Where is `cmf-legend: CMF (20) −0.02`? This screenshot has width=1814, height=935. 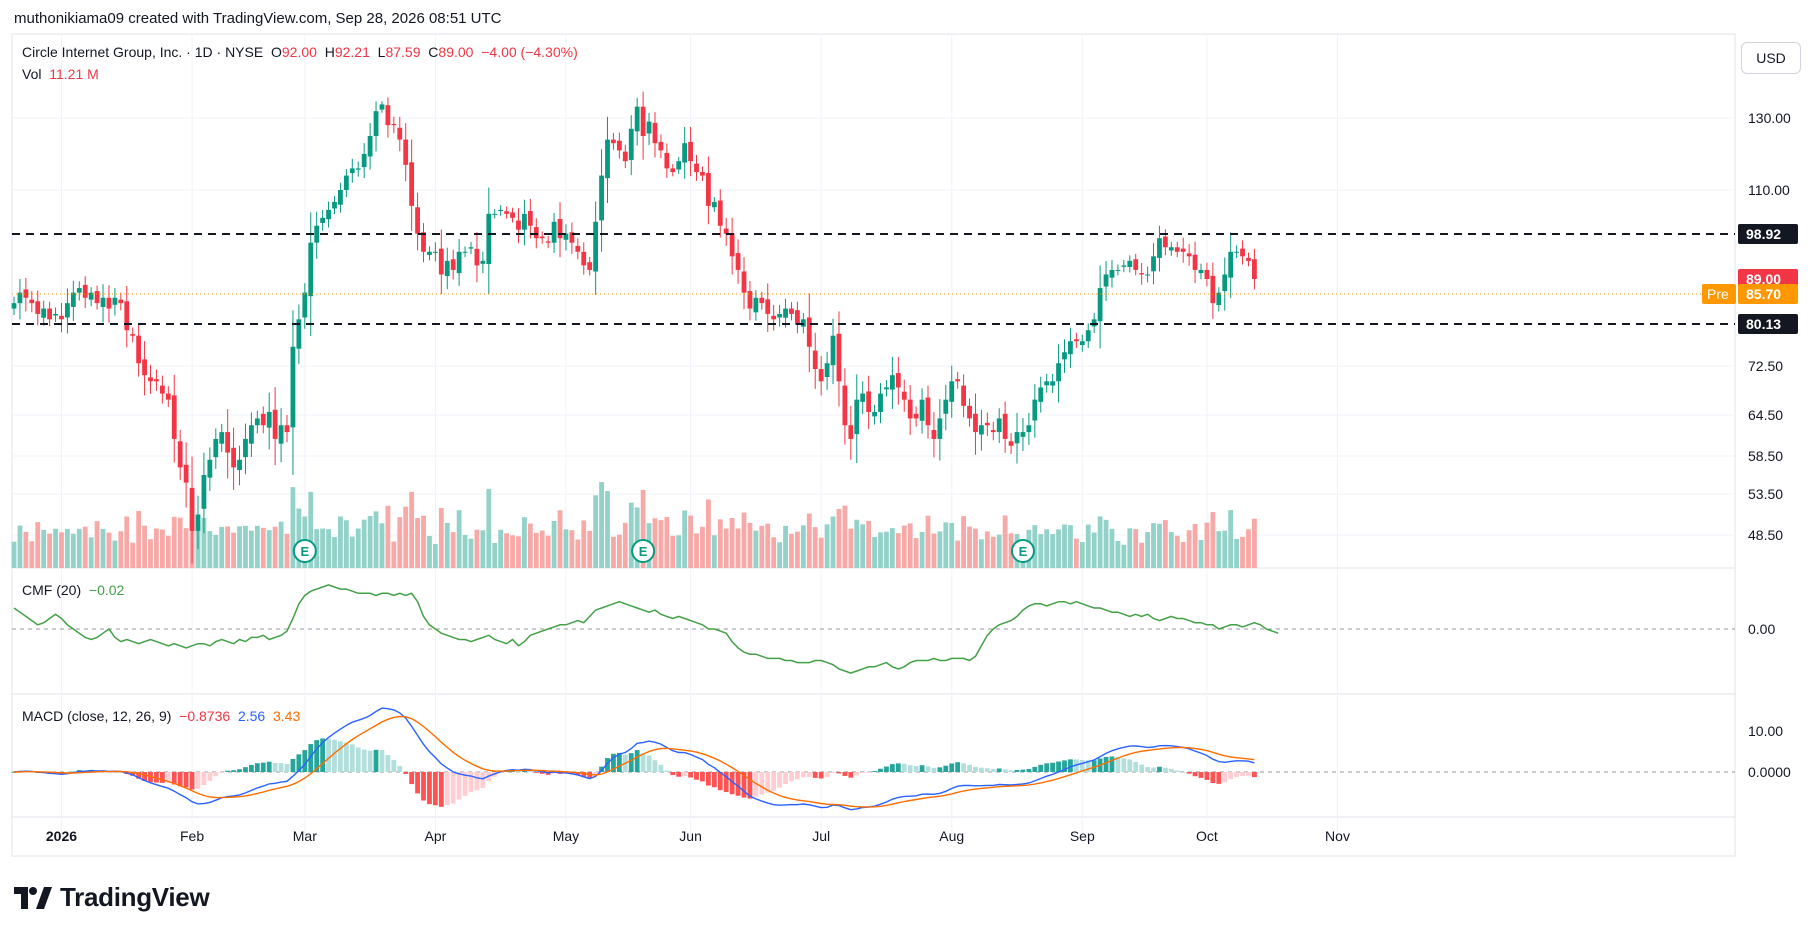
cmf-legend: CMF (20) −0.02 is located at coordinates (73, 590).